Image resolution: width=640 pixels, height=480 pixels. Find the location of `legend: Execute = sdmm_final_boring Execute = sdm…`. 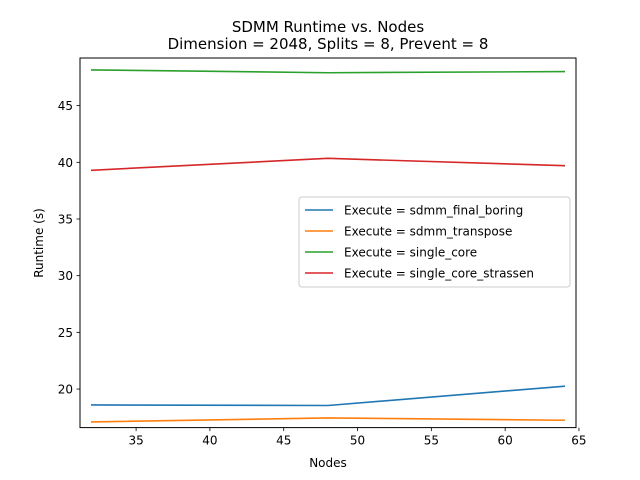

legend: Execute = sdmm_final_boring Execute = sdm… is located at coordinates (434, 242).